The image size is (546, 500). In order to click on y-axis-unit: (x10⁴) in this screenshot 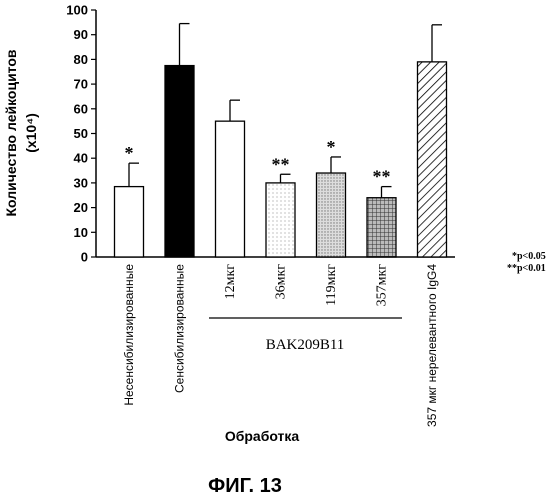, I will do `click(31, 133)`.